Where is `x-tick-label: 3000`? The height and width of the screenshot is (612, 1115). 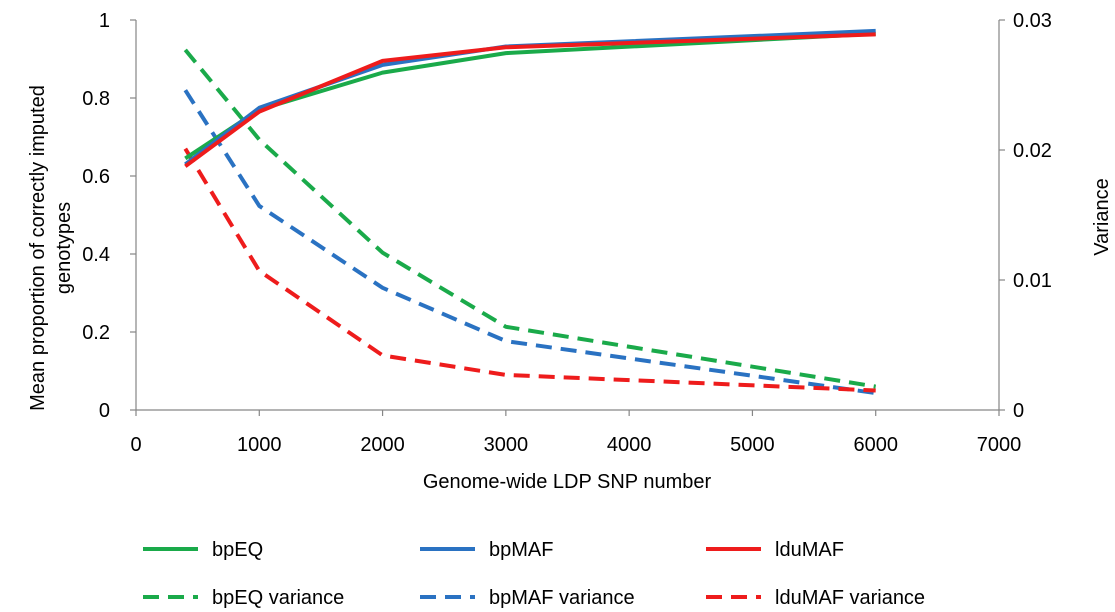
x-tick-label: 3000 is located at coordinates (506, 445).